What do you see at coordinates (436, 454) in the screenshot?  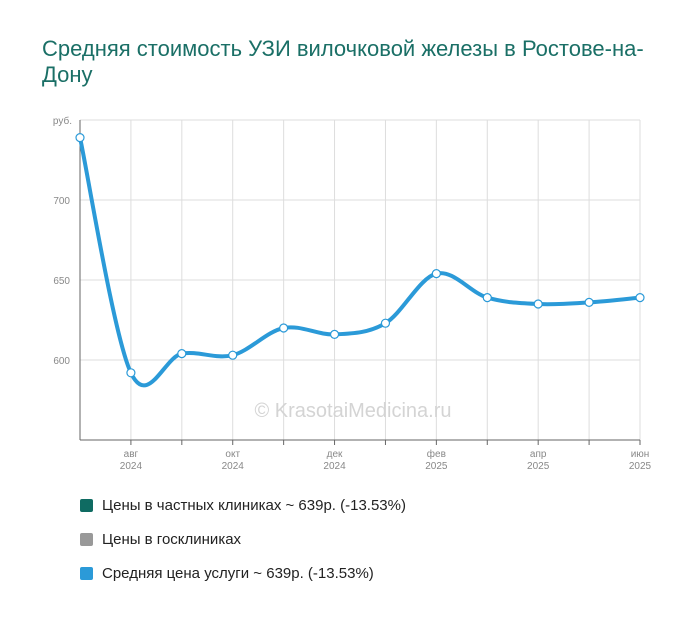 I see `x-tick-label-month: фев` at bounding box center [436, 454].